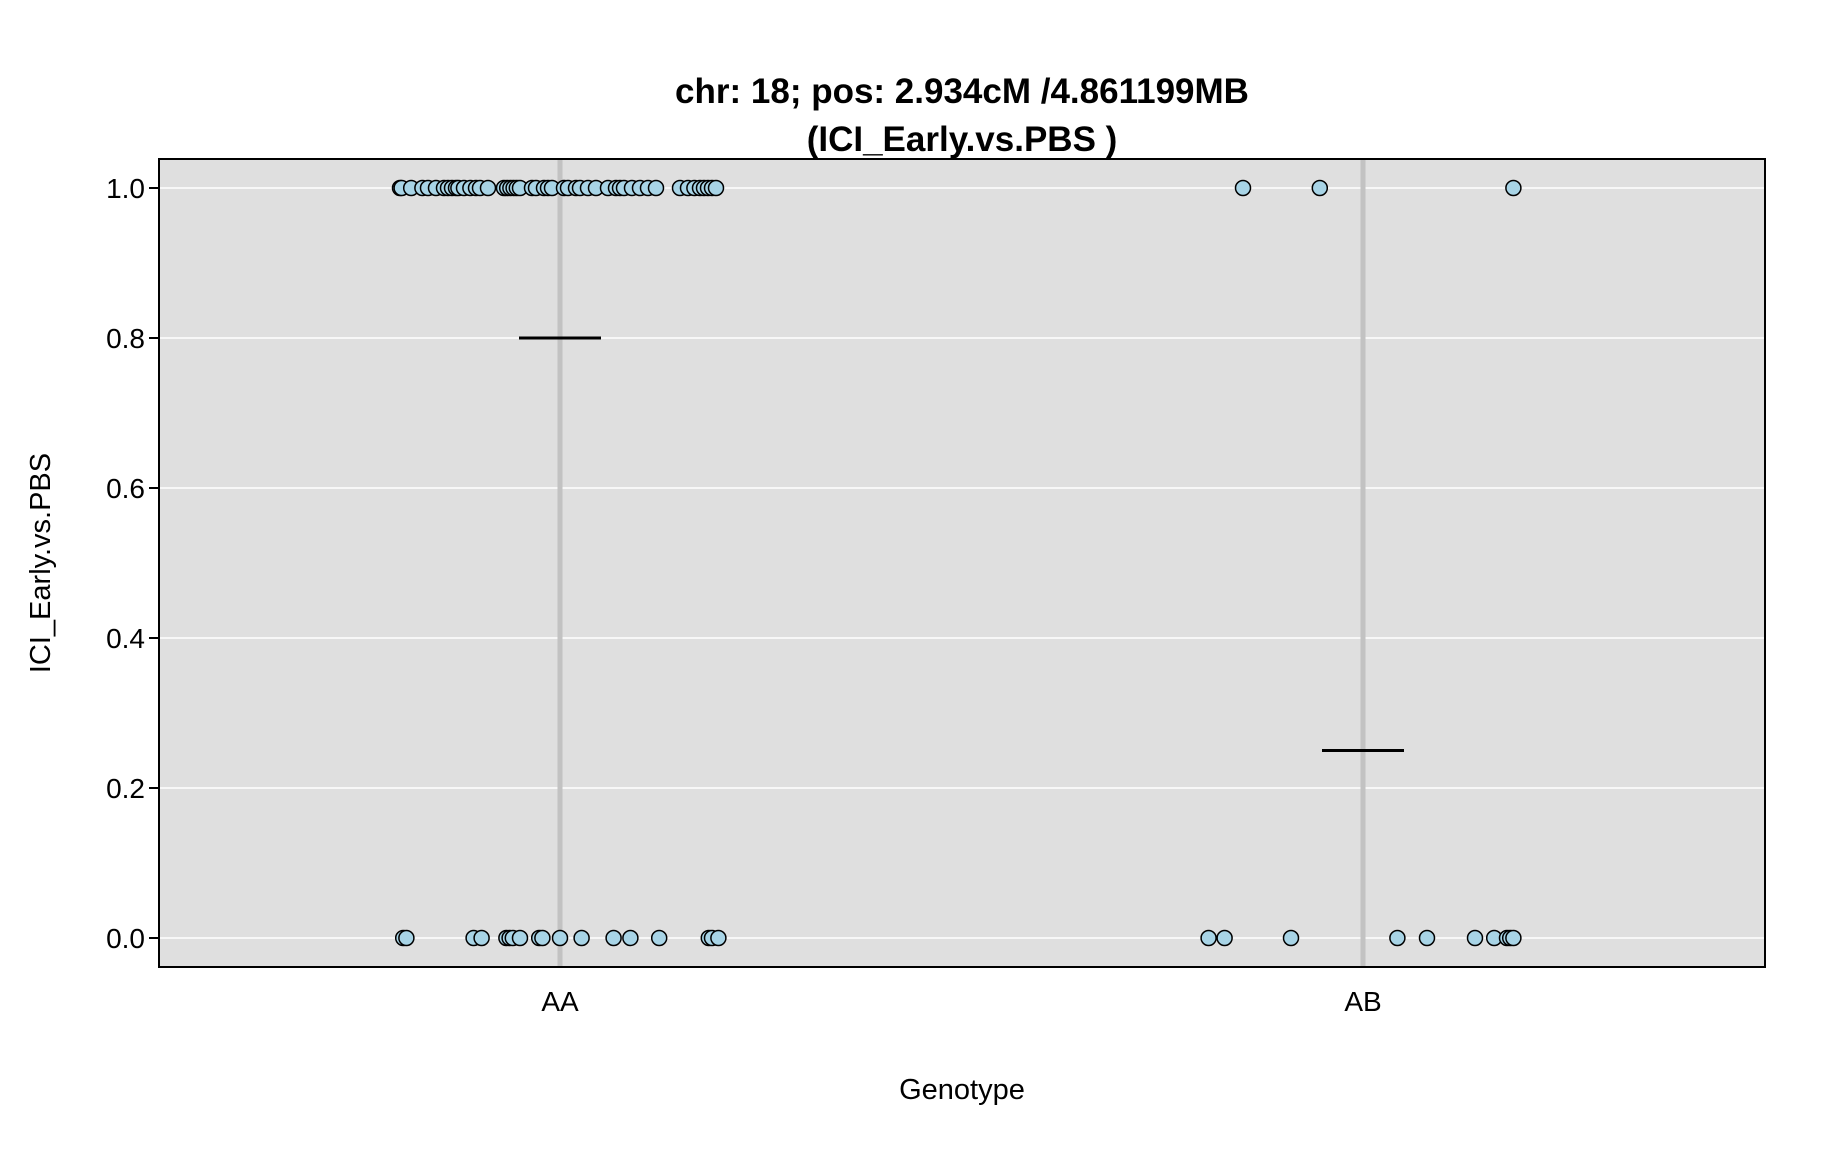  I want to click on x-axis: AA AB, so click(961, 1001).